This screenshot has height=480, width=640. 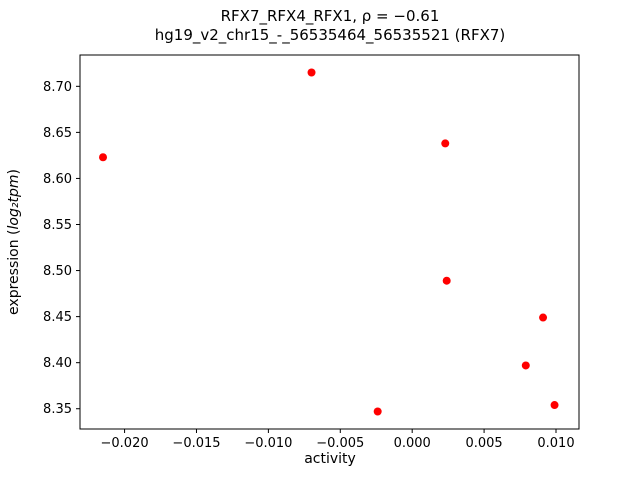 I want to click on y-tick-label: 8.45, so click(x=57, y=317).